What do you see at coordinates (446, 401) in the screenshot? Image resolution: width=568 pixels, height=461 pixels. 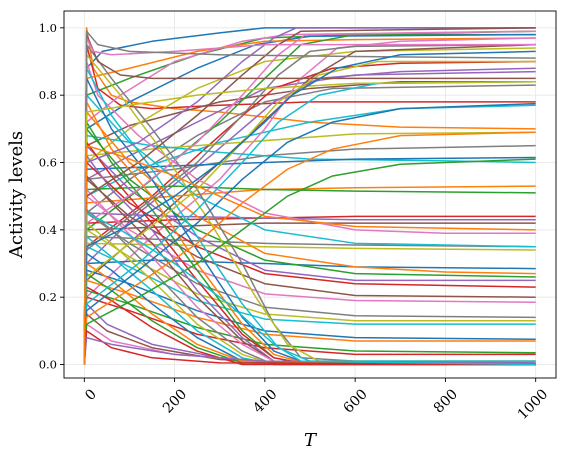 I see `x-tick-label: 800` at bounding box center [446, 401].